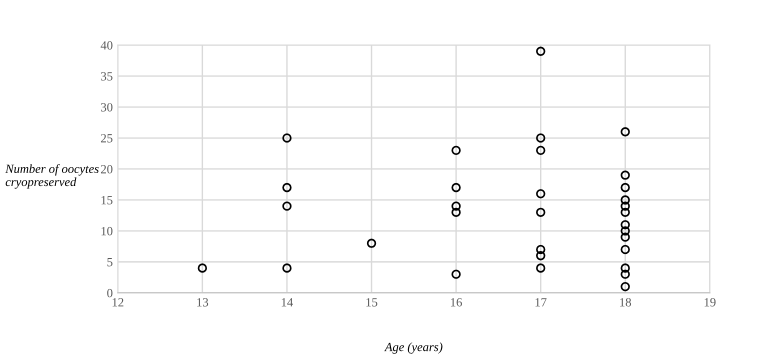  Describe the element at coordinates (106, 76) in the screenshot. I see `y-tick-label: 35` at that location.